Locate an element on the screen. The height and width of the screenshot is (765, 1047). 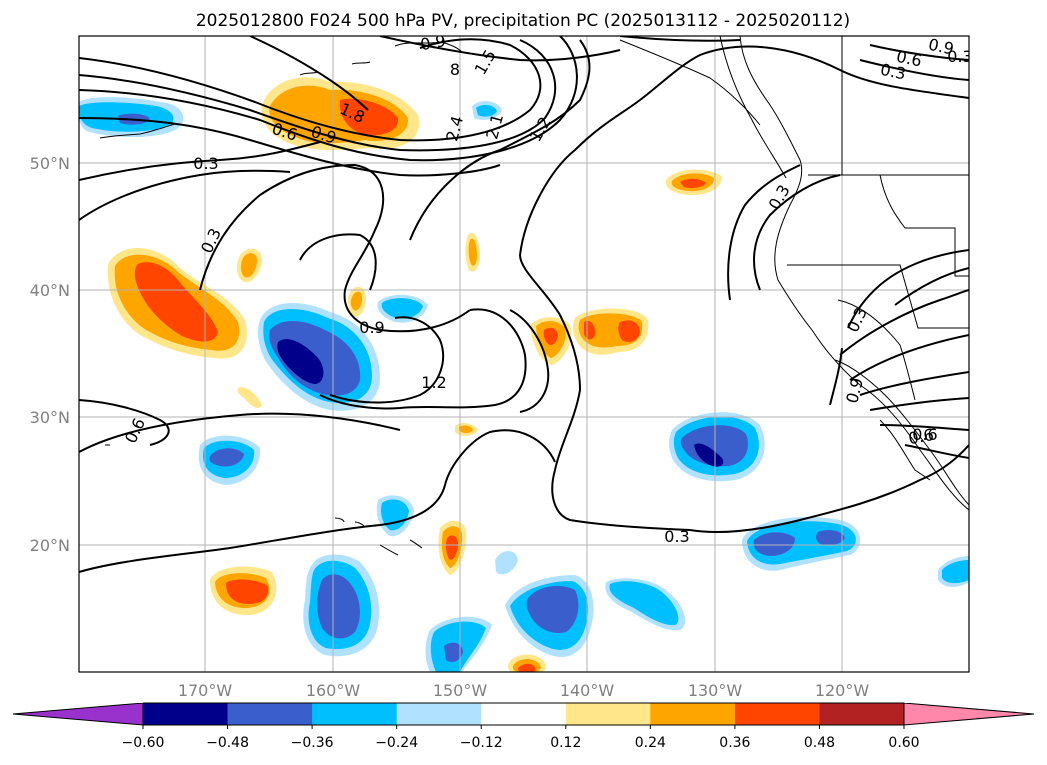
colorbar-tick-label: 0.48 is located at coordinates (819, 743).